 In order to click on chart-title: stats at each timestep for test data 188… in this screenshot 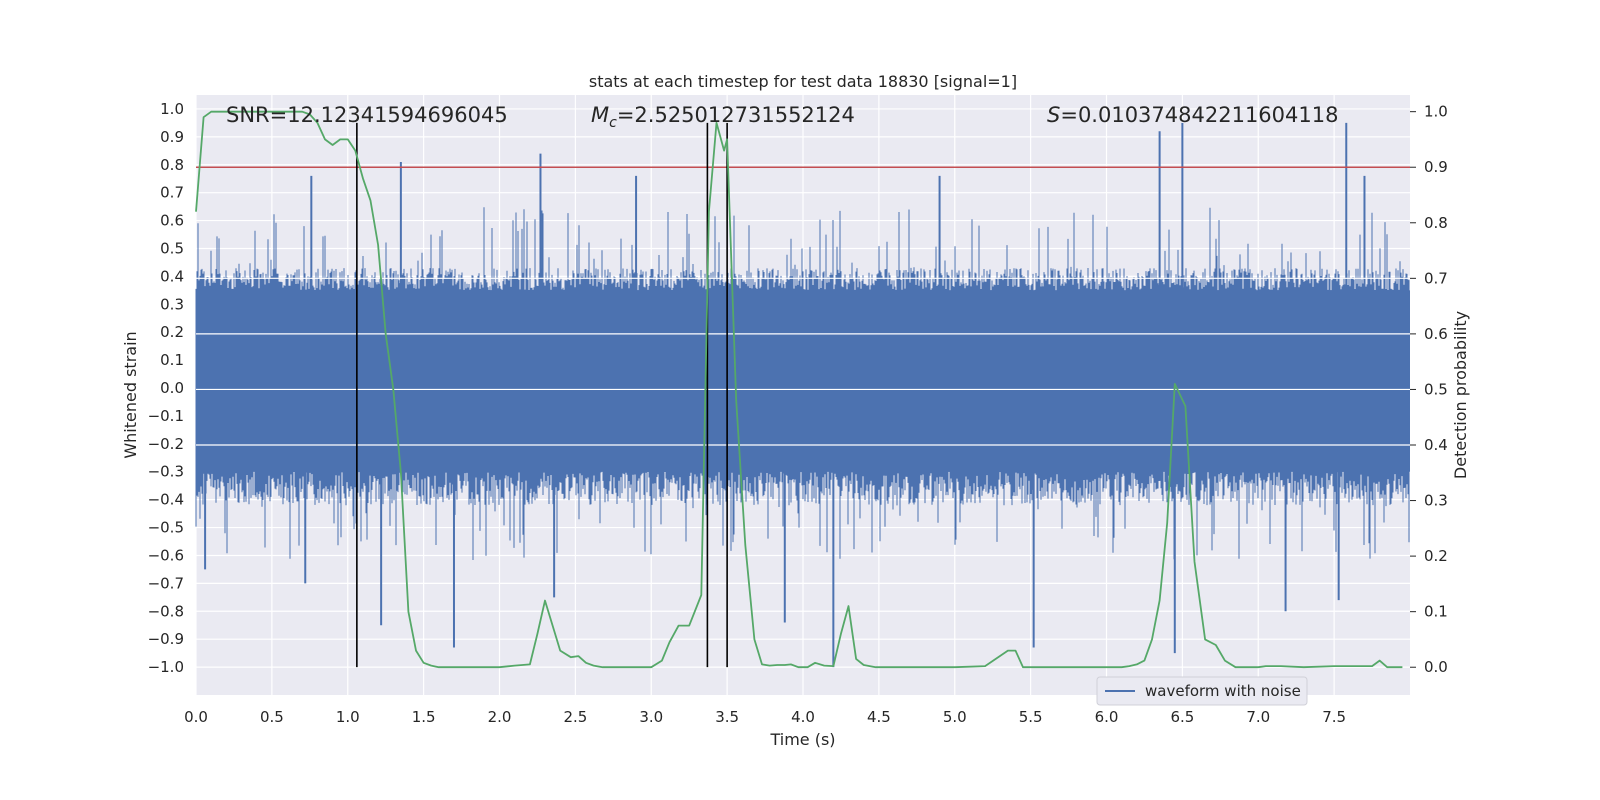, I will do `click(803, 81)`.